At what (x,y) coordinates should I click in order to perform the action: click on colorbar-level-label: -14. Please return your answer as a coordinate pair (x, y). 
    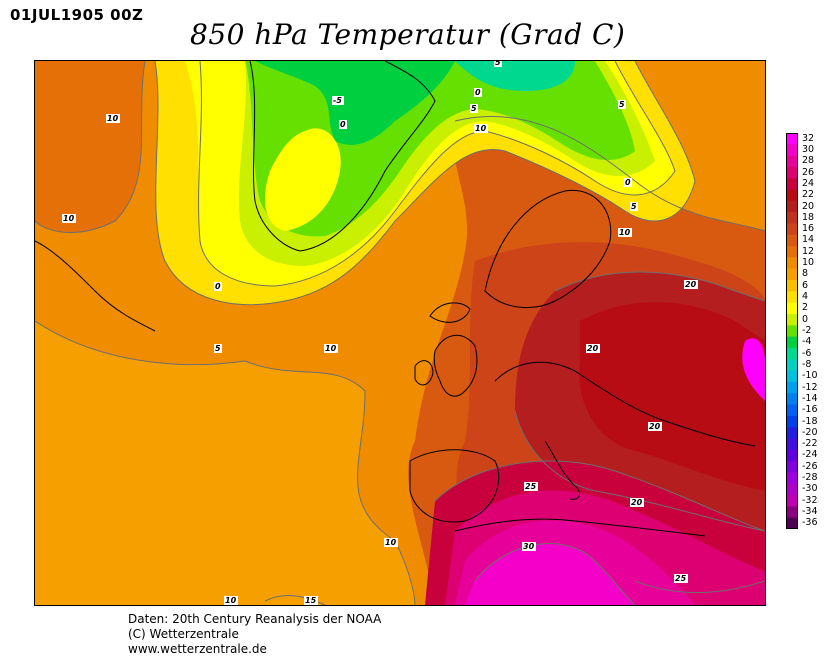
    Looking at the image, I should click on (810, 398).